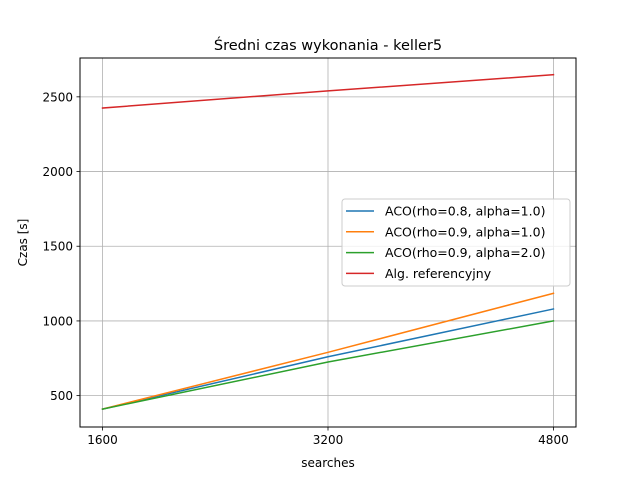 Image resolution: width=640 pixels, height=480 pixels. What do you see at coordinates (57, 321) in the screenshot?
I see `y-tick-label: 1000` at bounding box center [57, 321].